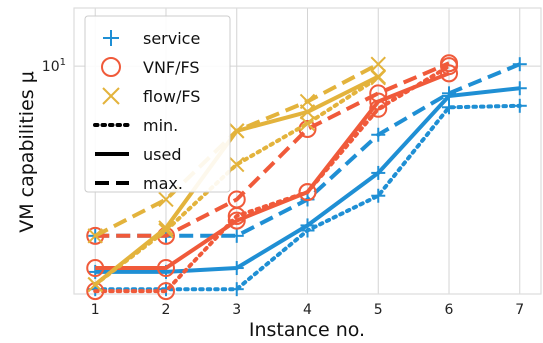 Image resolution: width=543 pixels, height=343 pixels. I want to click on legend-entry-flow-fs: flow/FS, so click(151, 96).